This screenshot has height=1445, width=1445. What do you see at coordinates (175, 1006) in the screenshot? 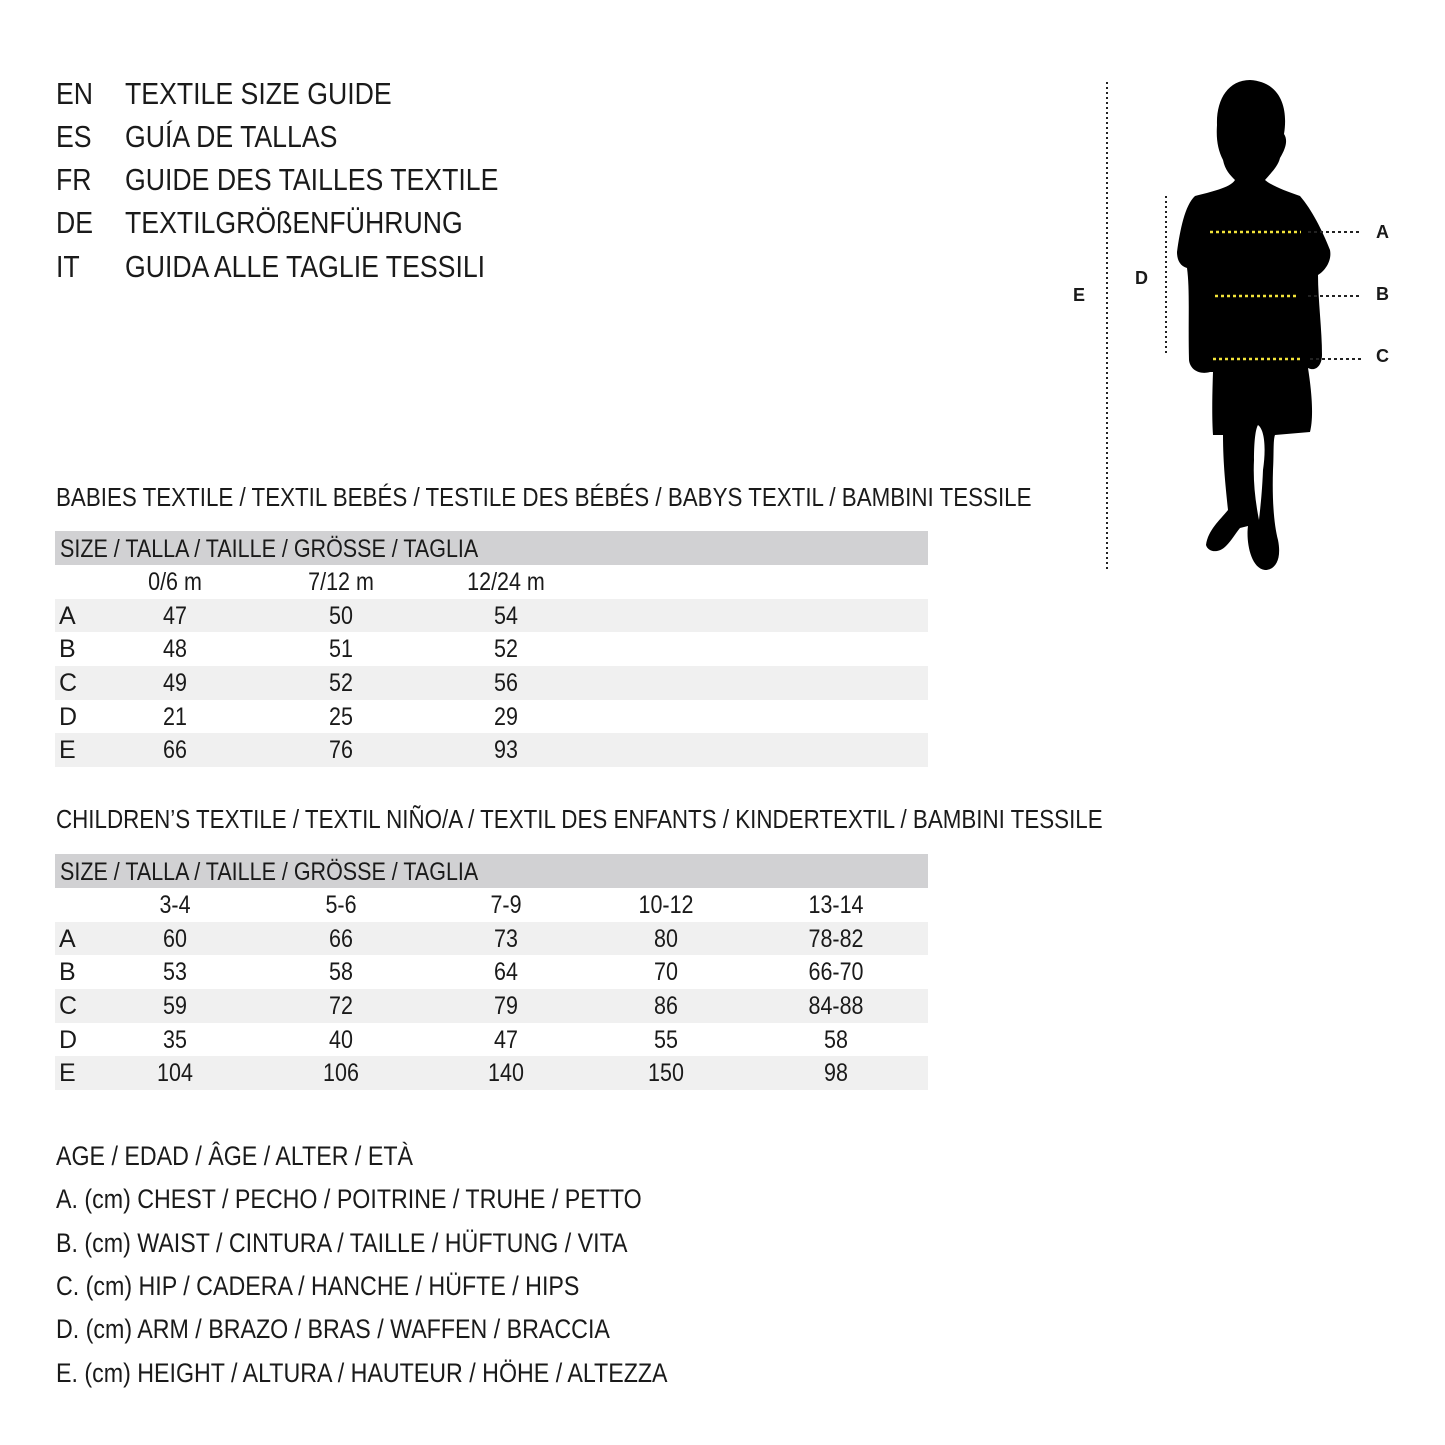
I see `table-cell: 59` at bounding box center [175, 1006].